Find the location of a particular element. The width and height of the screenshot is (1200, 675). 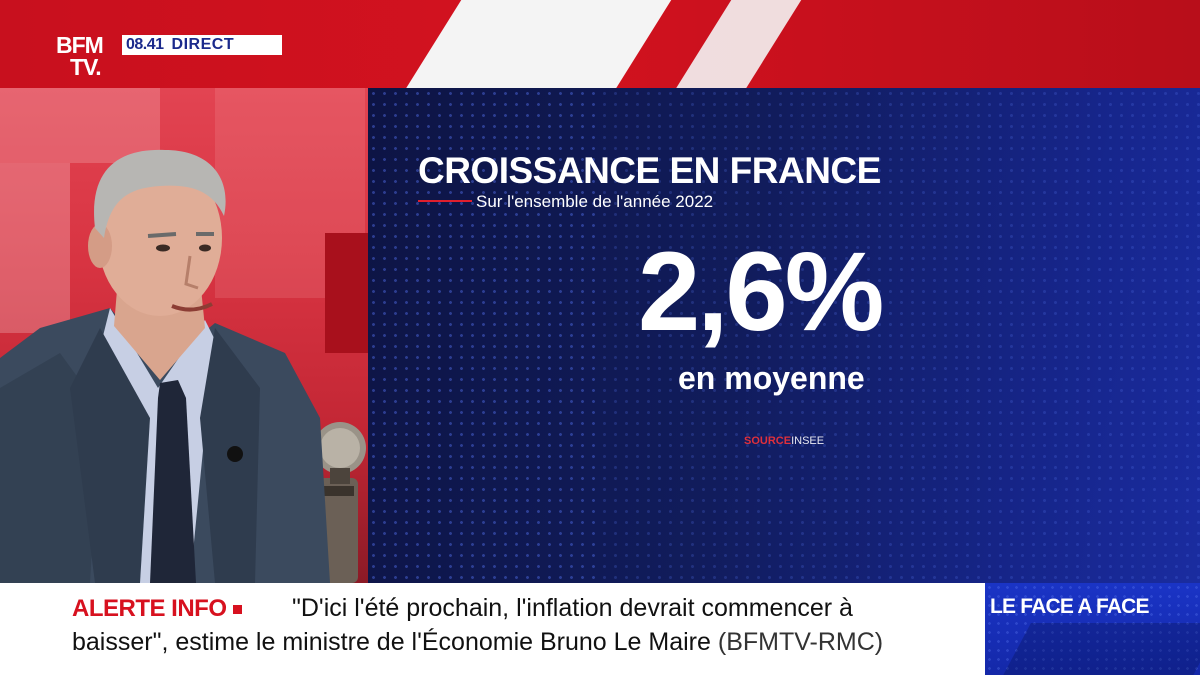

infographic-subtitle: Sur l'ensemble de l'année 2022 is located at coordinates (595, 201).